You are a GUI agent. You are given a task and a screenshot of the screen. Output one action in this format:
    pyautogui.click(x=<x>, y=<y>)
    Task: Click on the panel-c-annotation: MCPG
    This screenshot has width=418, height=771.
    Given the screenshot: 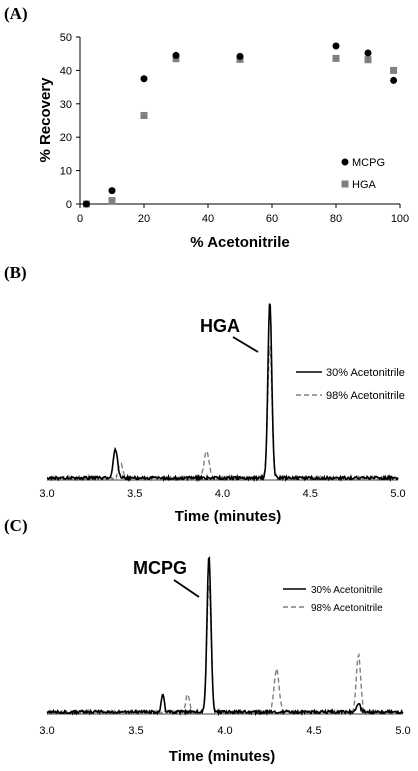 What is the action you would take?
    pyautogui.click(x=160, y=568)
    